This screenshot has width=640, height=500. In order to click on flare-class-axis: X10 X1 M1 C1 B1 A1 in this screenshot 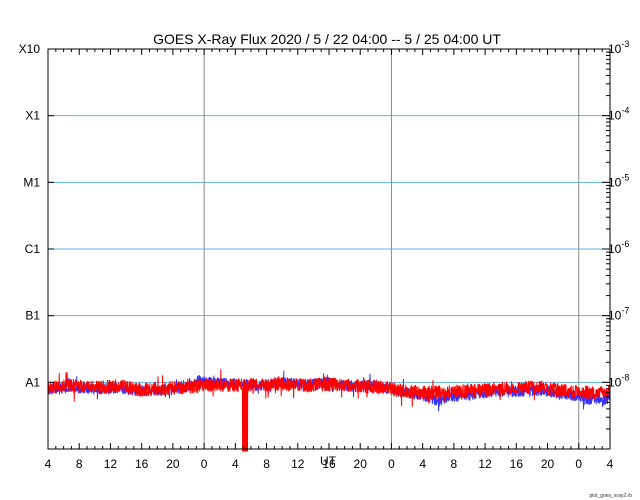, I will do `click(36, 215)`.